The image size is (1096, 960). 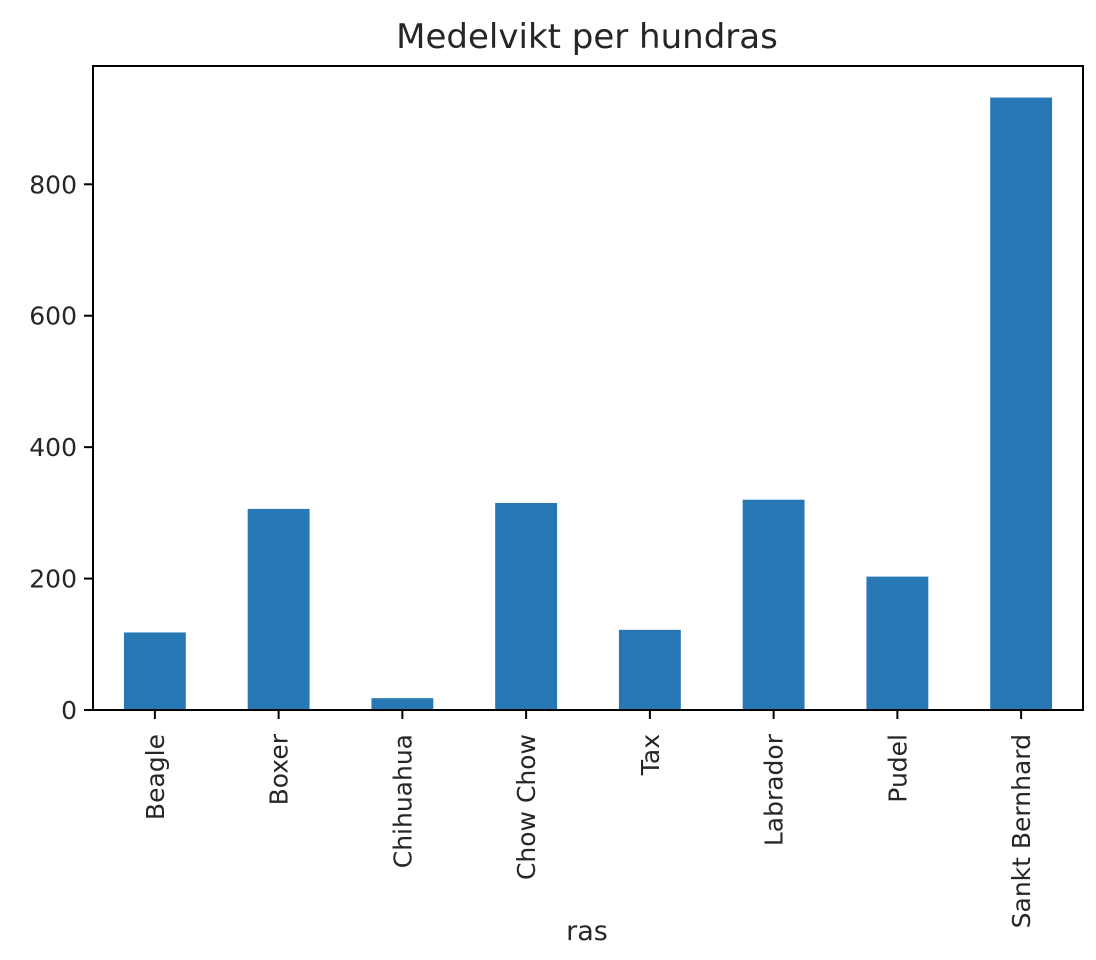 I want to click on x-tick-label: Chow Chow, so click(x=526, y=807).